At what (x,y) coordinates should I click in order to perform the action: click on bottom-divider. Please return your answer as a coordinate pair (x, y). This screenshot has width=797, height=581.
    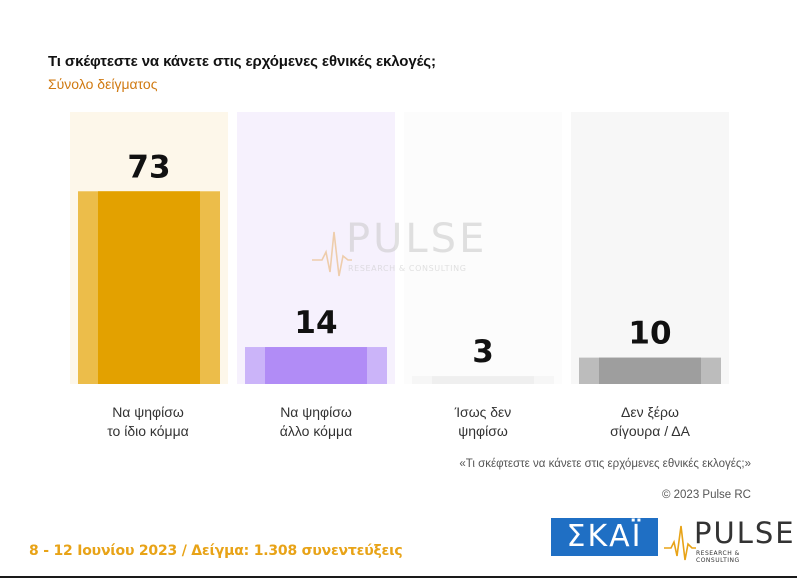
    Looking at the image, I should click on (398, 577).